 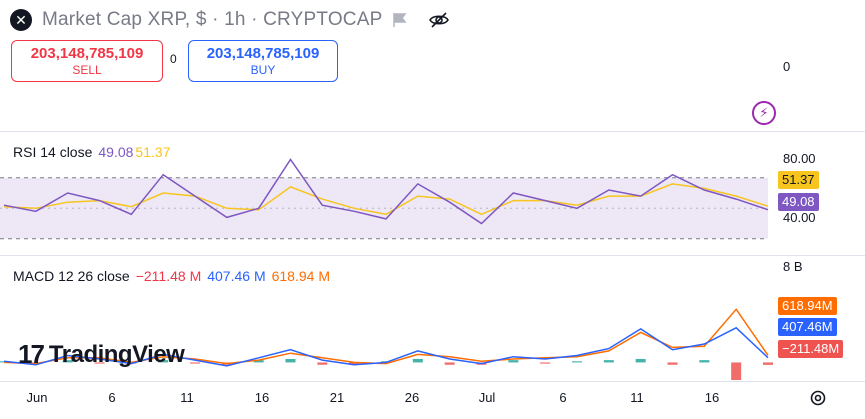 What do you see at coordinates (300, 276) in the screenshot?
I see `macd-signal-legend-value: 618.94 M` at bounding box center [300, 276].